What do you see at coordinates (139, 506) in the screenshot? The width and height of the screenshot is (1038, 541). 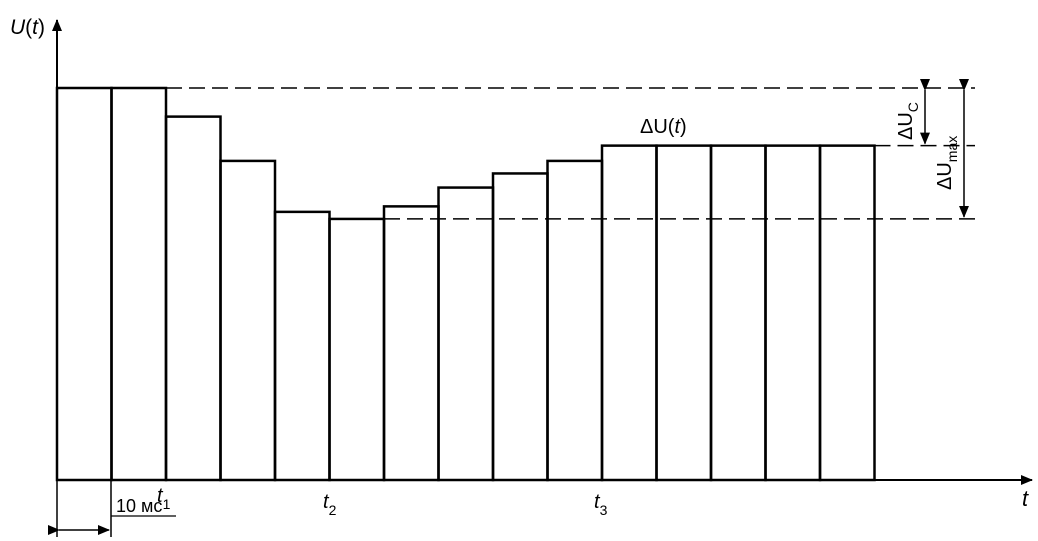 I see `interval-label: 10 мс` at bounding box center [139, 506].